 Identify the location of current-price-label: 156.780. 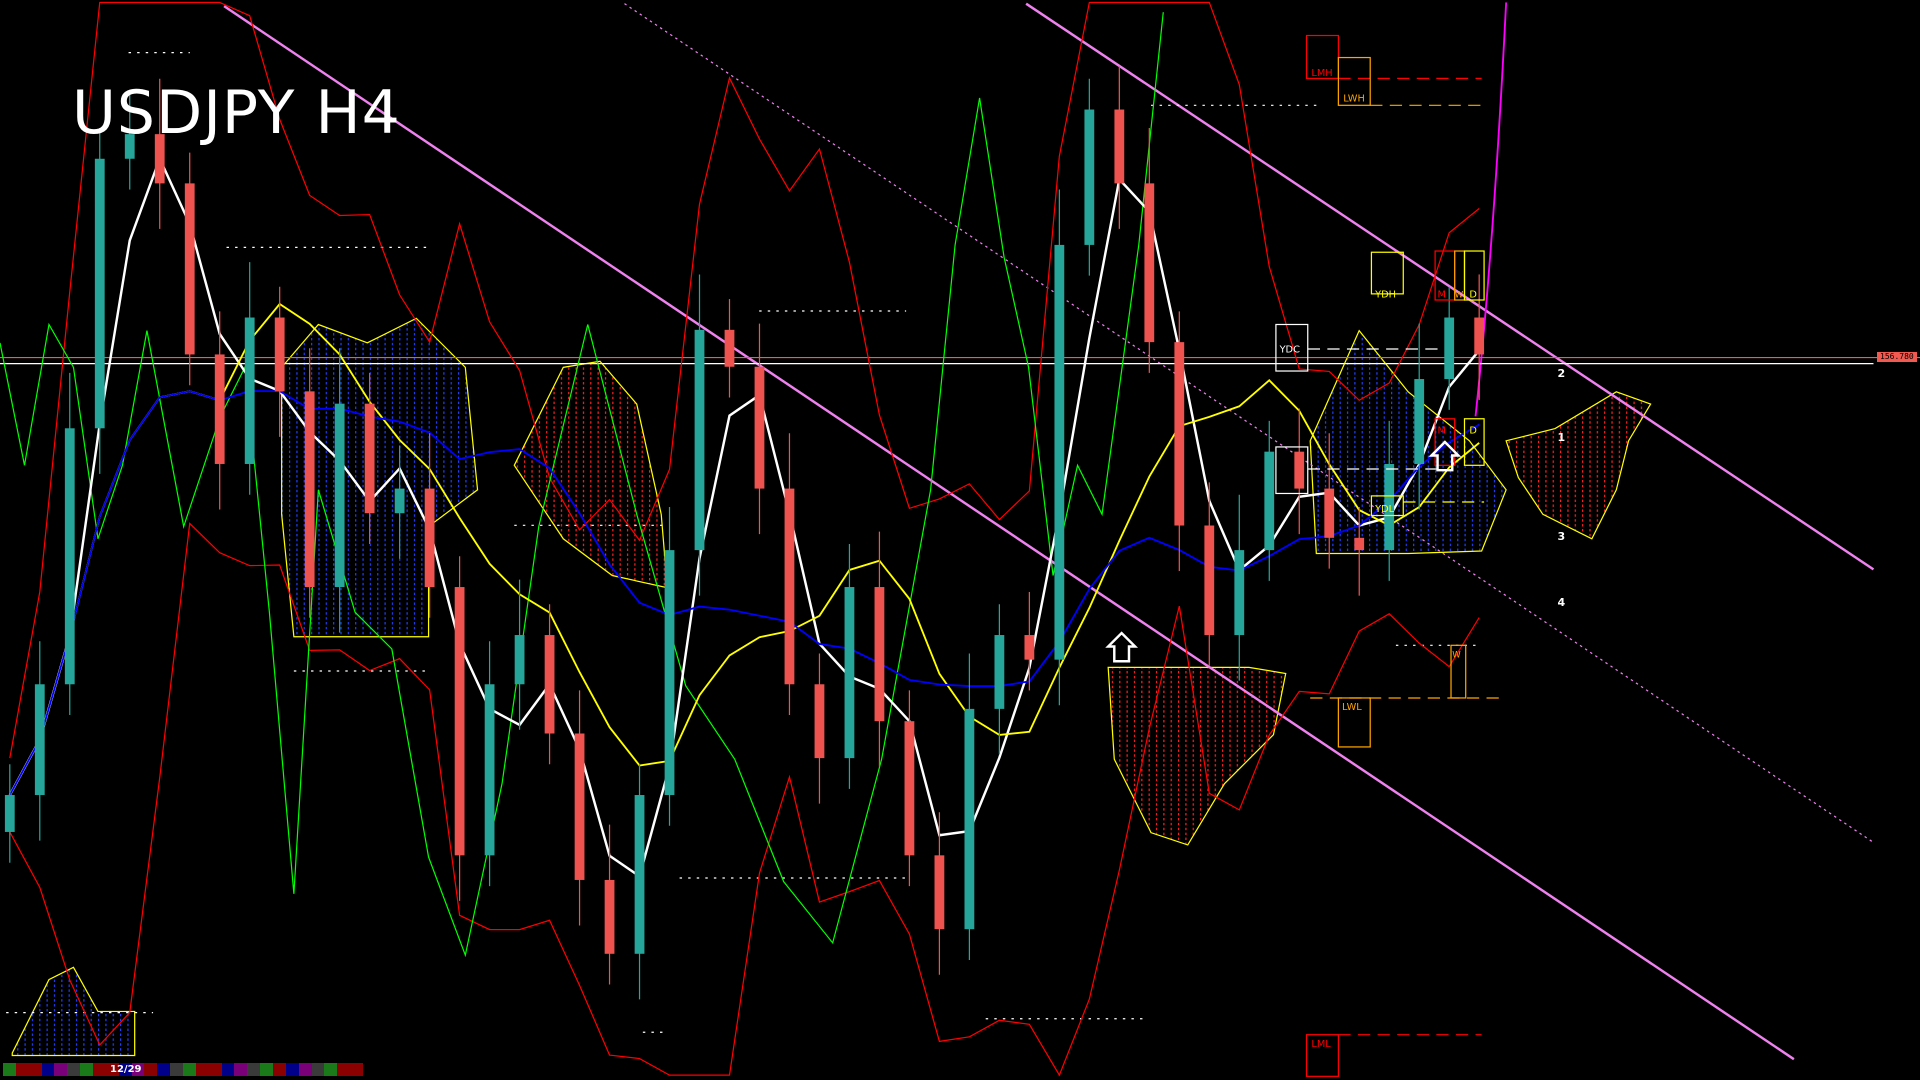
(1897, 357).